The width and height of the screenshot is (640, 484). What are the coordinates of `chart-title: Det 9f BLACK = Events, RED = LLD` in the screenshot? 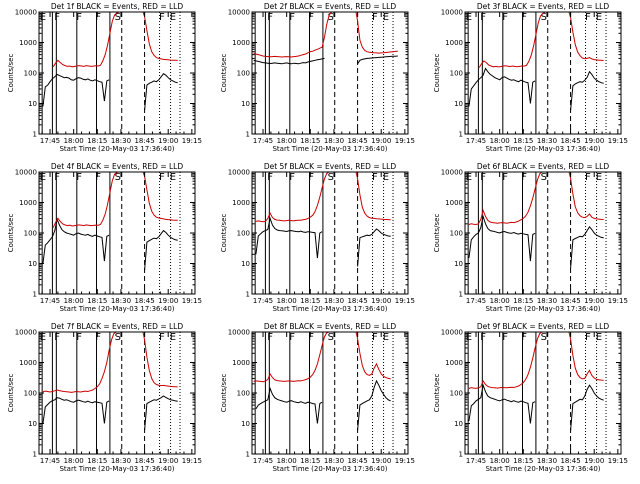 It's located at (543, 326).